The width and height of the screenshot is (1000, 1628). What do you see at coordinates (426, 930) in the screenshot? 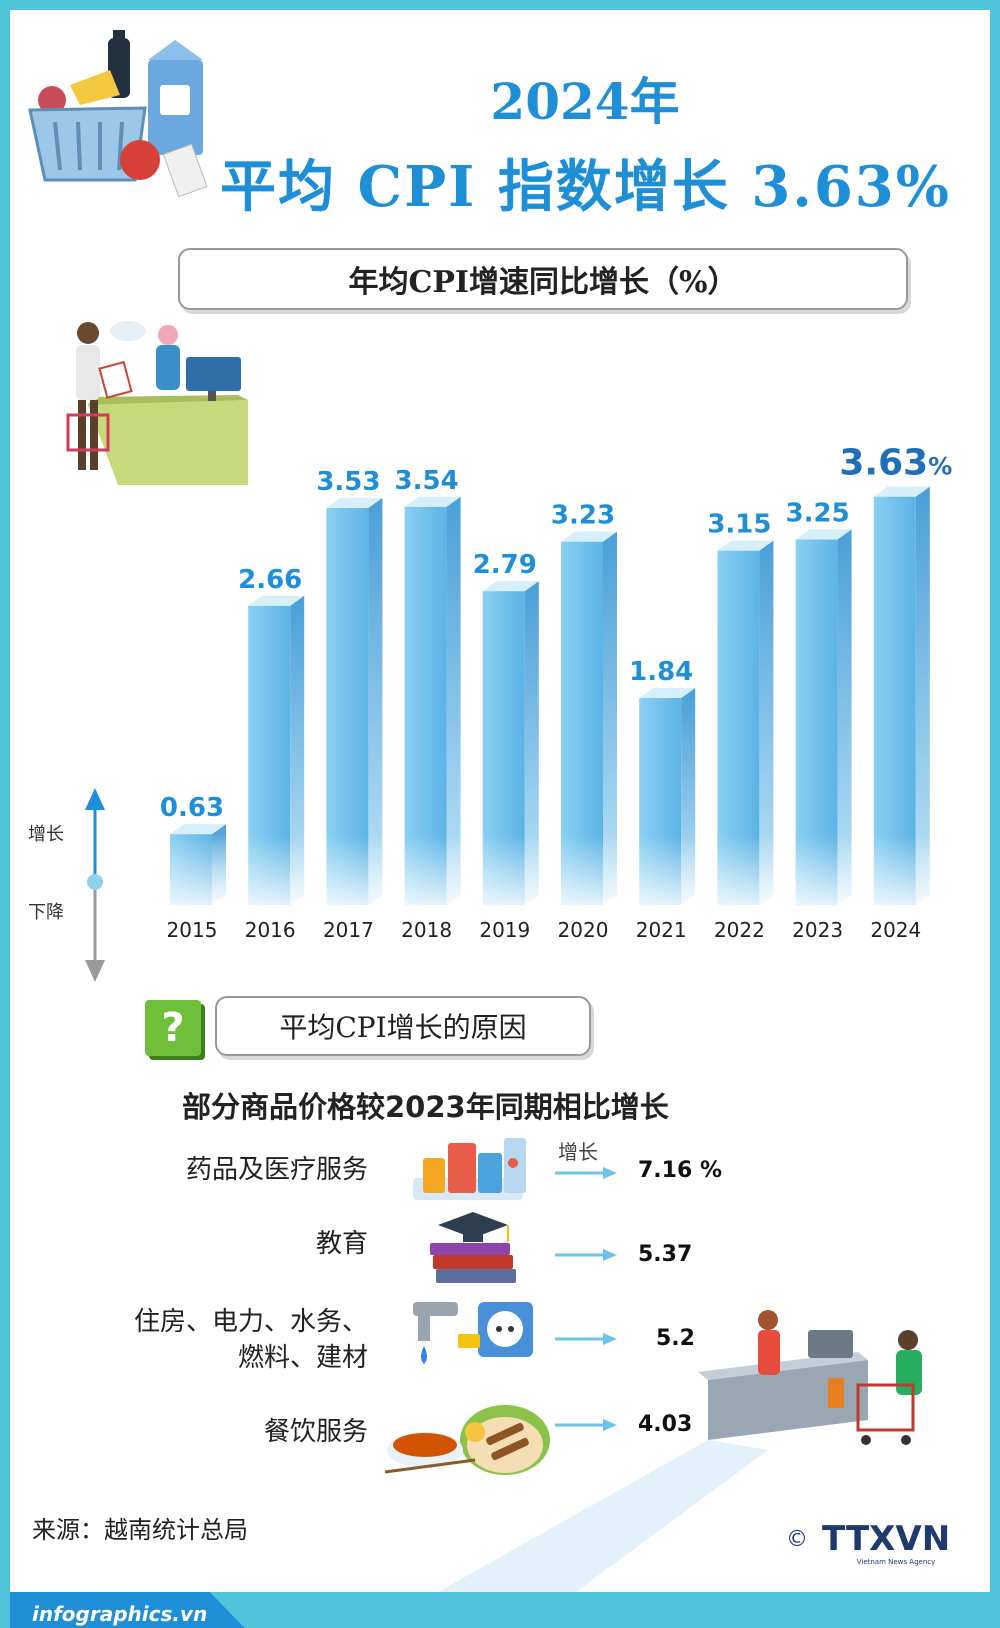
I see `category-label-2018: 2018` at bounding box center [426, 930].